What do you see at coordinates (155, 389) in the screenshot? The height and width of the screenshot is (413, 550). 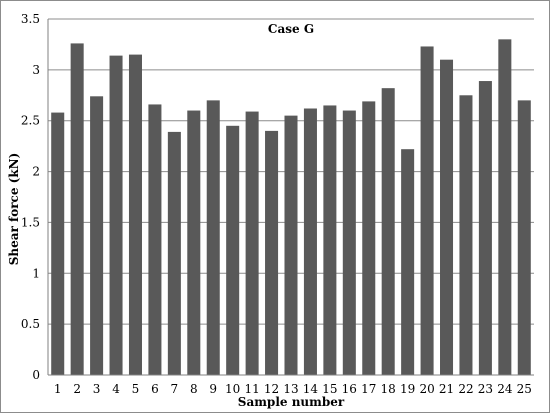 I see `x-tick-label: 6` at bounding box center [155, 389].